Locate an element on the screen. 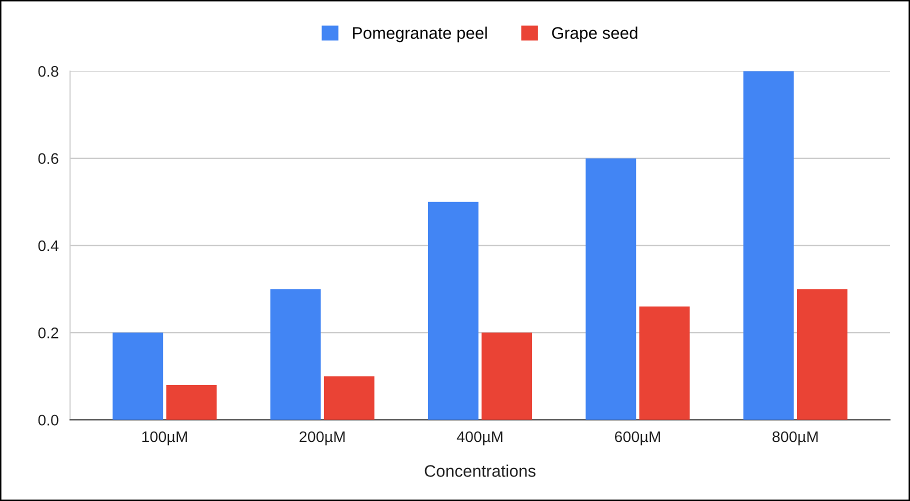 This screenshot has width=910, height=501. y-tick-label: 0.6 is located at coordinates (48, 158).